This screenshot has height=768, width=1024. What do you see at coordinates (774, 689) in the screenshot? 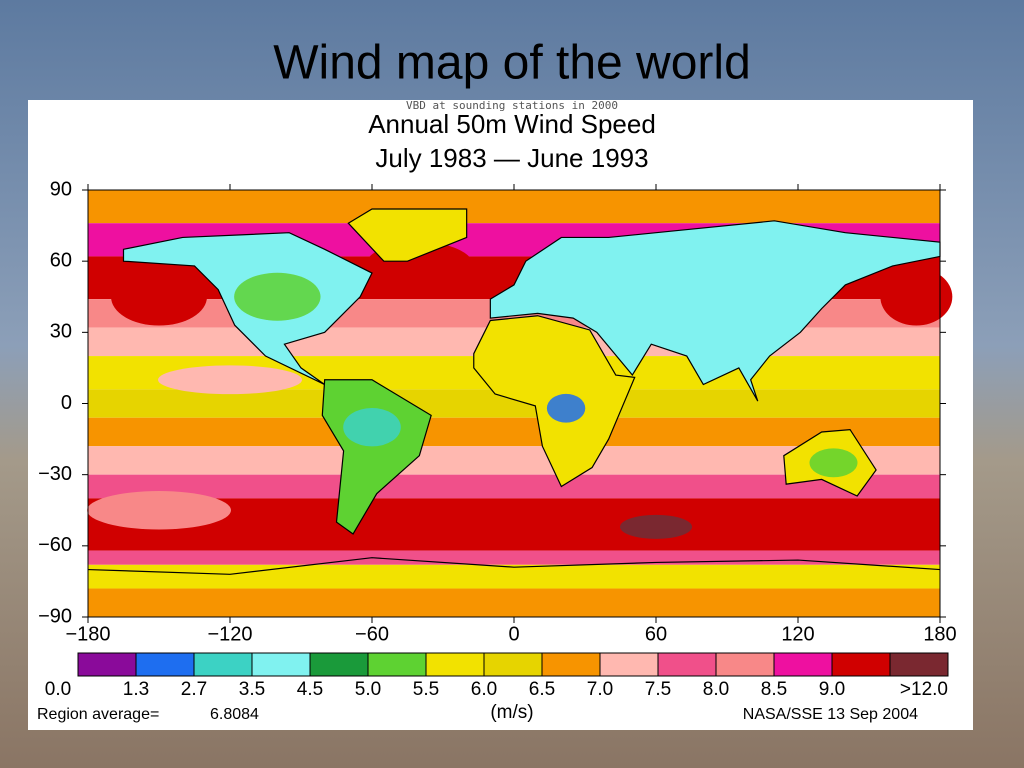
I see `legend-label: 8.5` at bounding box center [774, 689].